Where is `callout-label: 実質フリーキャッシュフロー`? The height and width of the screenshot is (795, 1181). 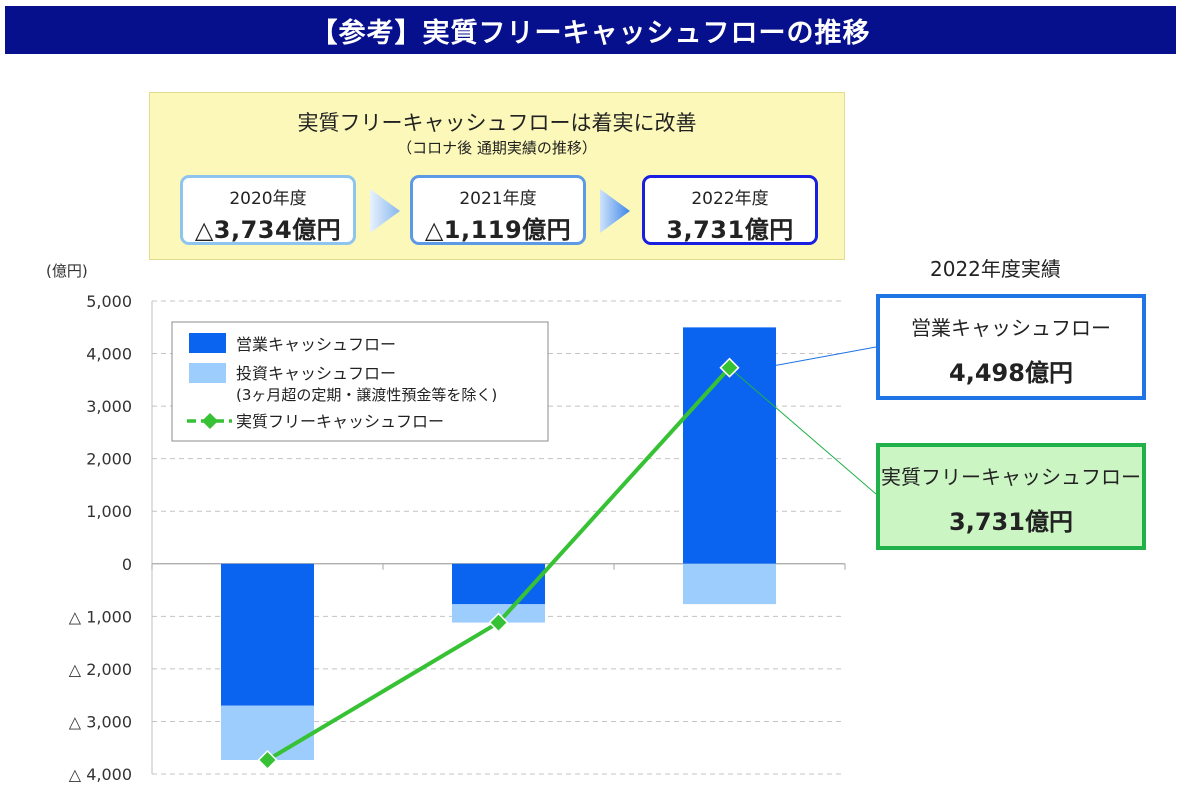 callout-label: 実質フリーキャッシュフロー is located at coordinates (1011, 477).